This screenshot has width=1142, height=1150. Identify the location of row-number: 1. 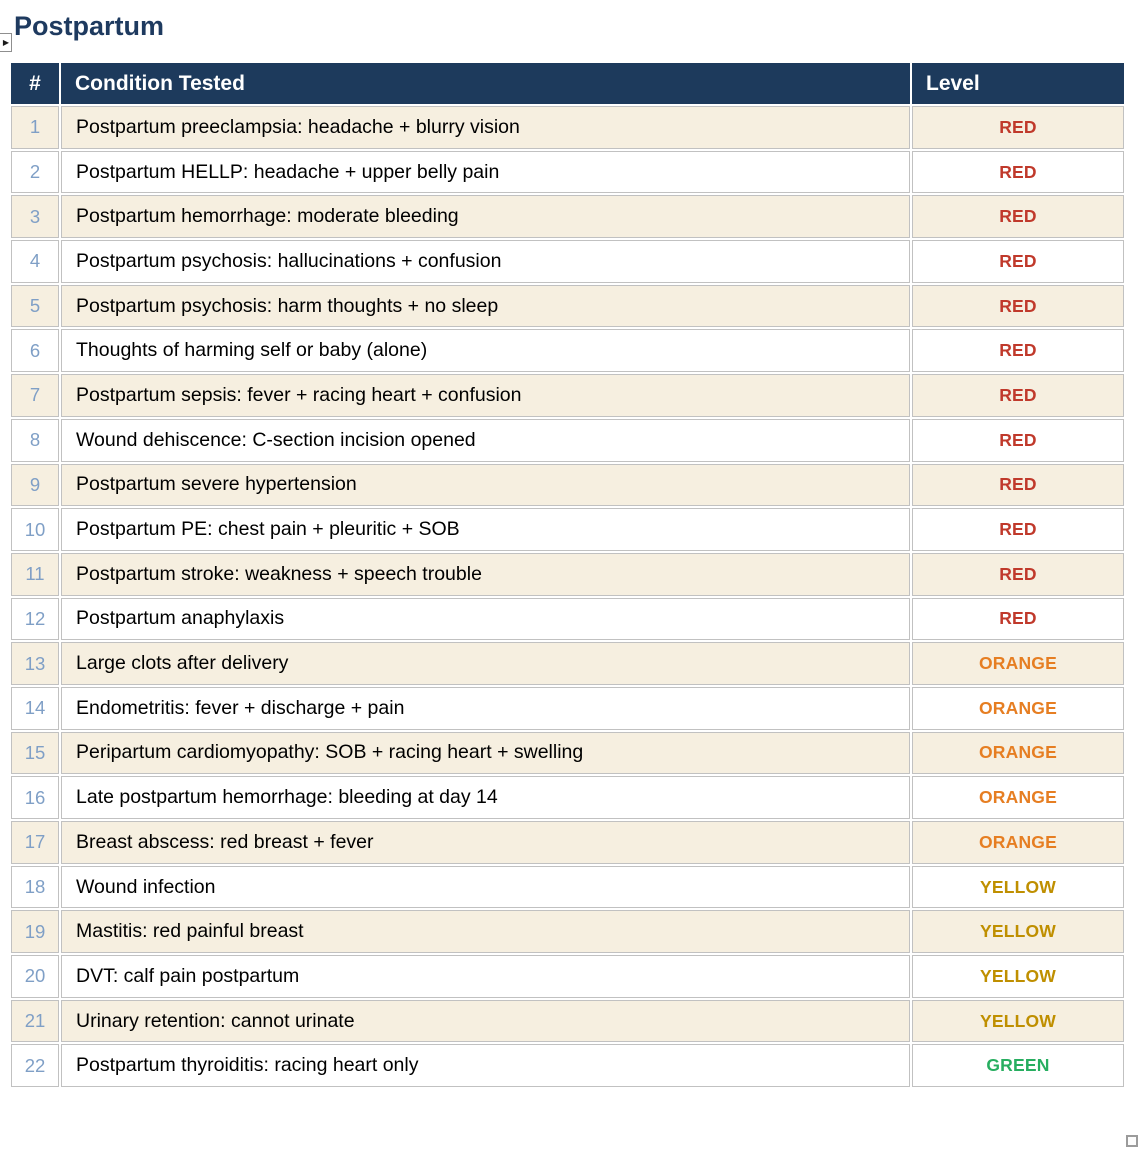
(35, 127).